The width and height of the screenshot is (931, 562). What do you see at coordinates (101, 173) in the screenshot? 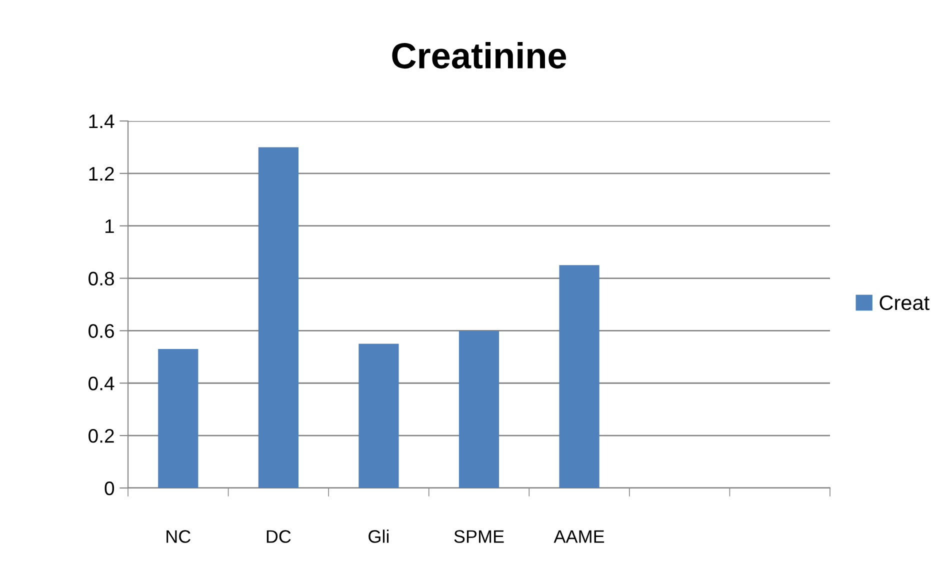
I see `y-tick-label: 1.2` at bounding box center [101, 173].